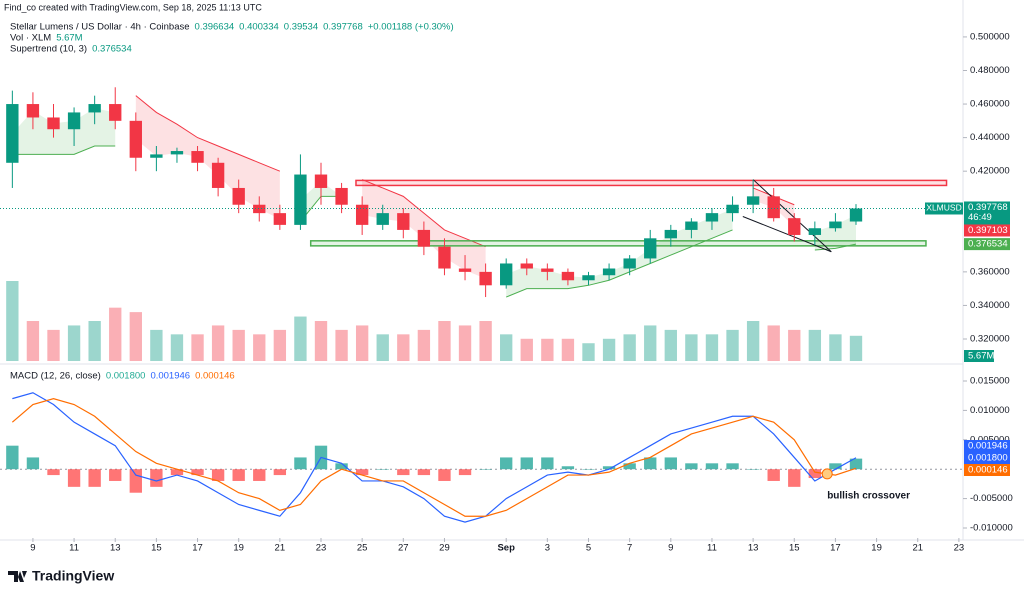 Image resolution: width=1024 pixels, height=595 pixels. What do you see at coordinates (988, 244) in the screenshot?
I see `supertrend-price: 0.376534` at bounding box center [988, 244].